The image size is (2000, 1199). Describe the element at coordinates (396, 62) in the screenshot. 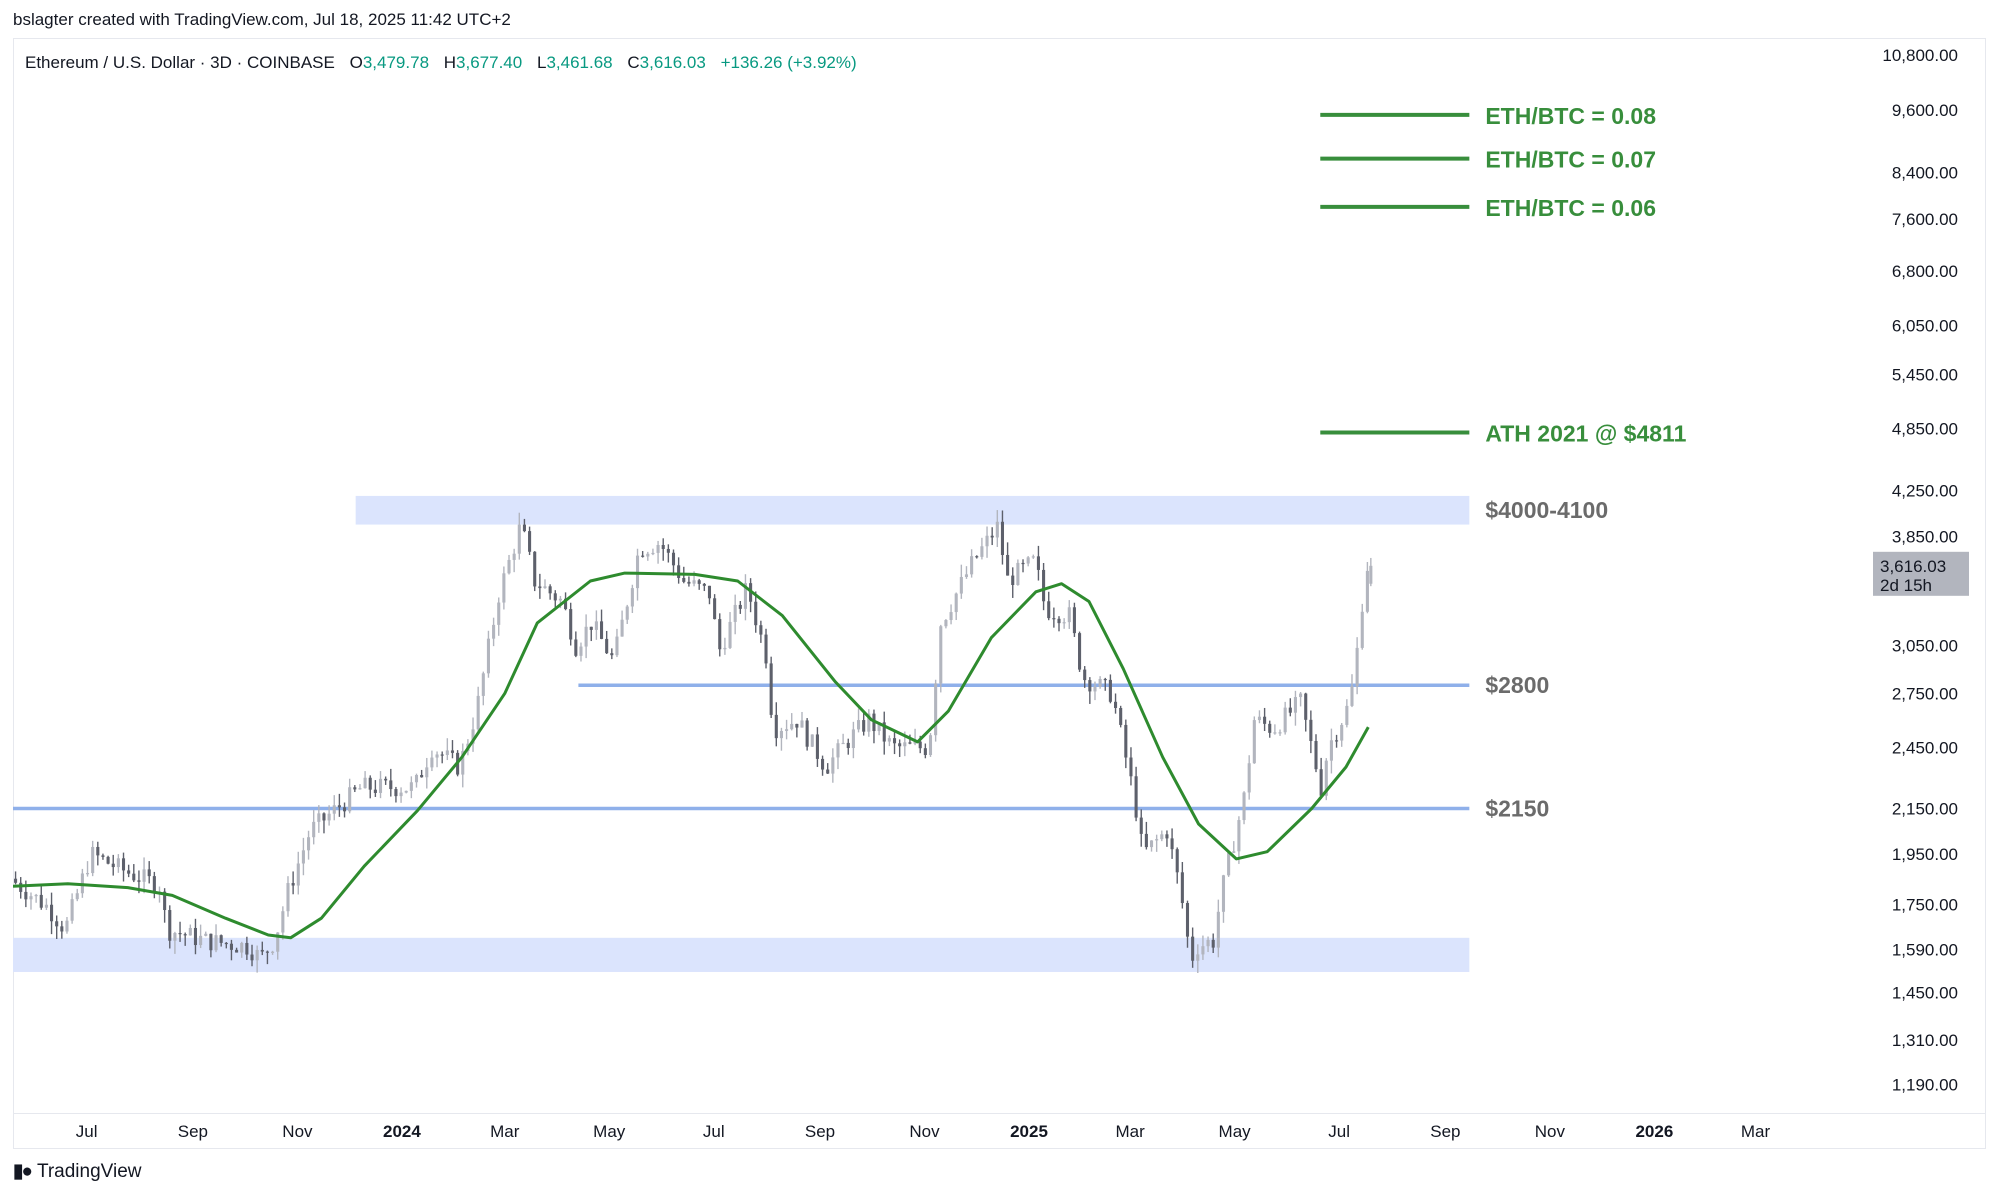

I see `open-value: 3,479.78` at that location.